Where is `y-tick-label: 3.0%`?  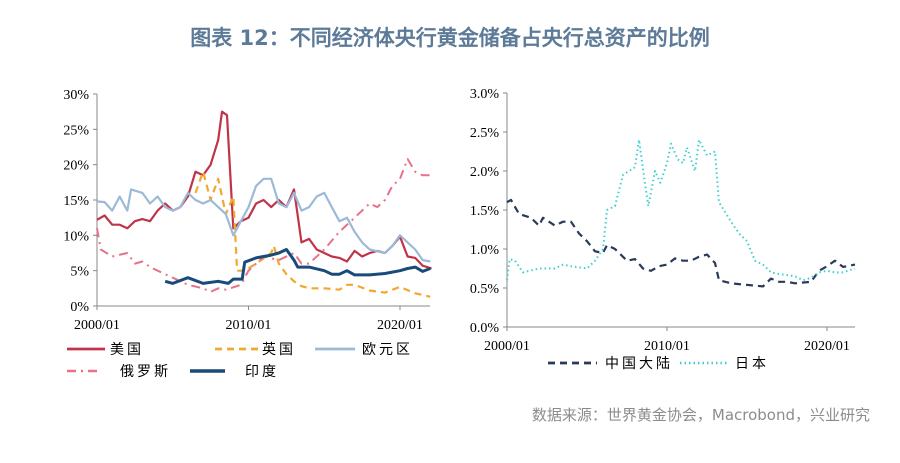
y-tick-label: 3.0% is located at coordinates (485, 94).